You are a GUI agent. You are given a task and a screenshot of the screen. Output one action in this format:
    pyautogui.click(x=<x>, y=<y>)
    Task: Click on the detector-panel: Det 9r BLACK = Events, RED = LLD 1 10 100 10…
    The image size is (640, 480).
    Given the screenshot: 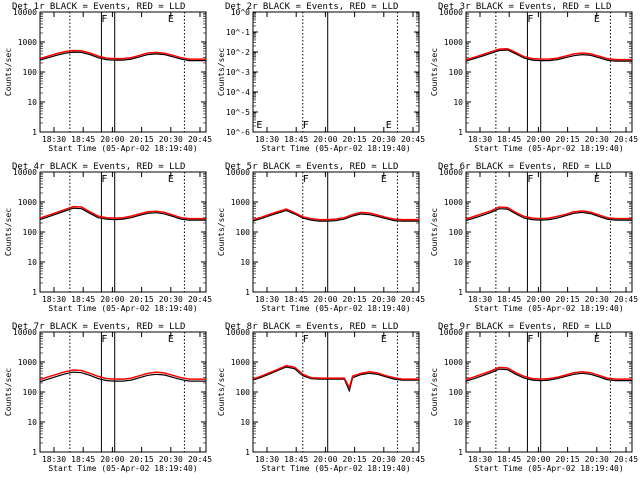 What is the action you would take?
    pyautogui.click(x=534, y=397)
    